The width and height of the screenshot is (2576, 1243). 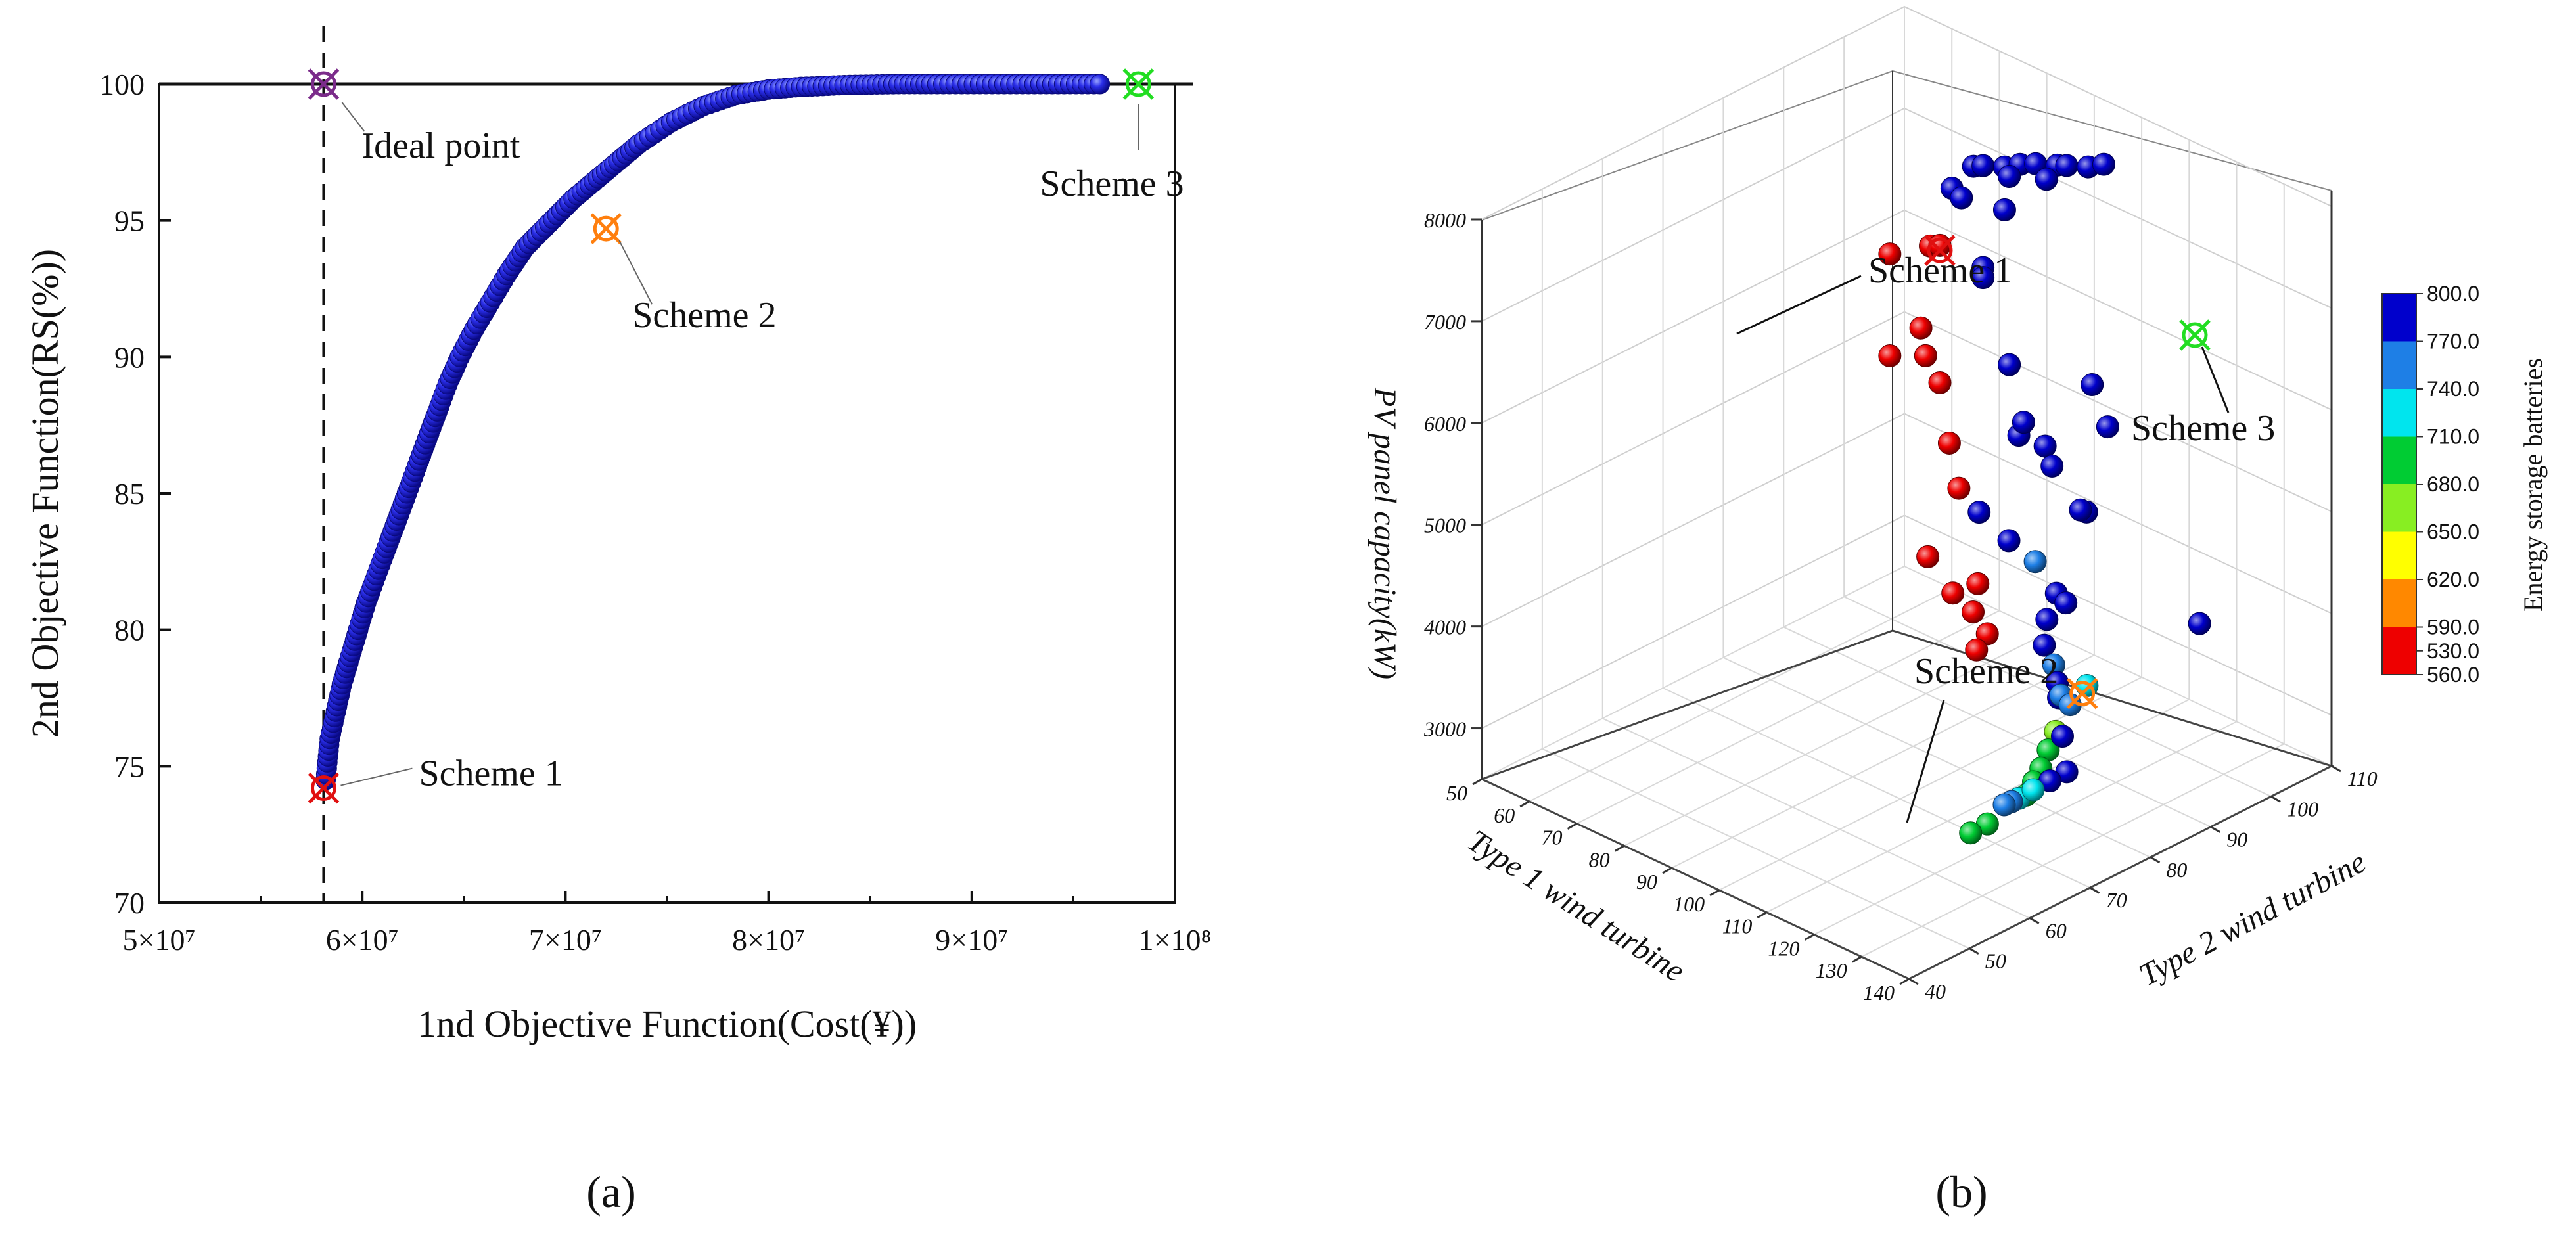 I want to click on panel-b-colorbar-tick-label: 560.0, so click(x=2453, y=675).